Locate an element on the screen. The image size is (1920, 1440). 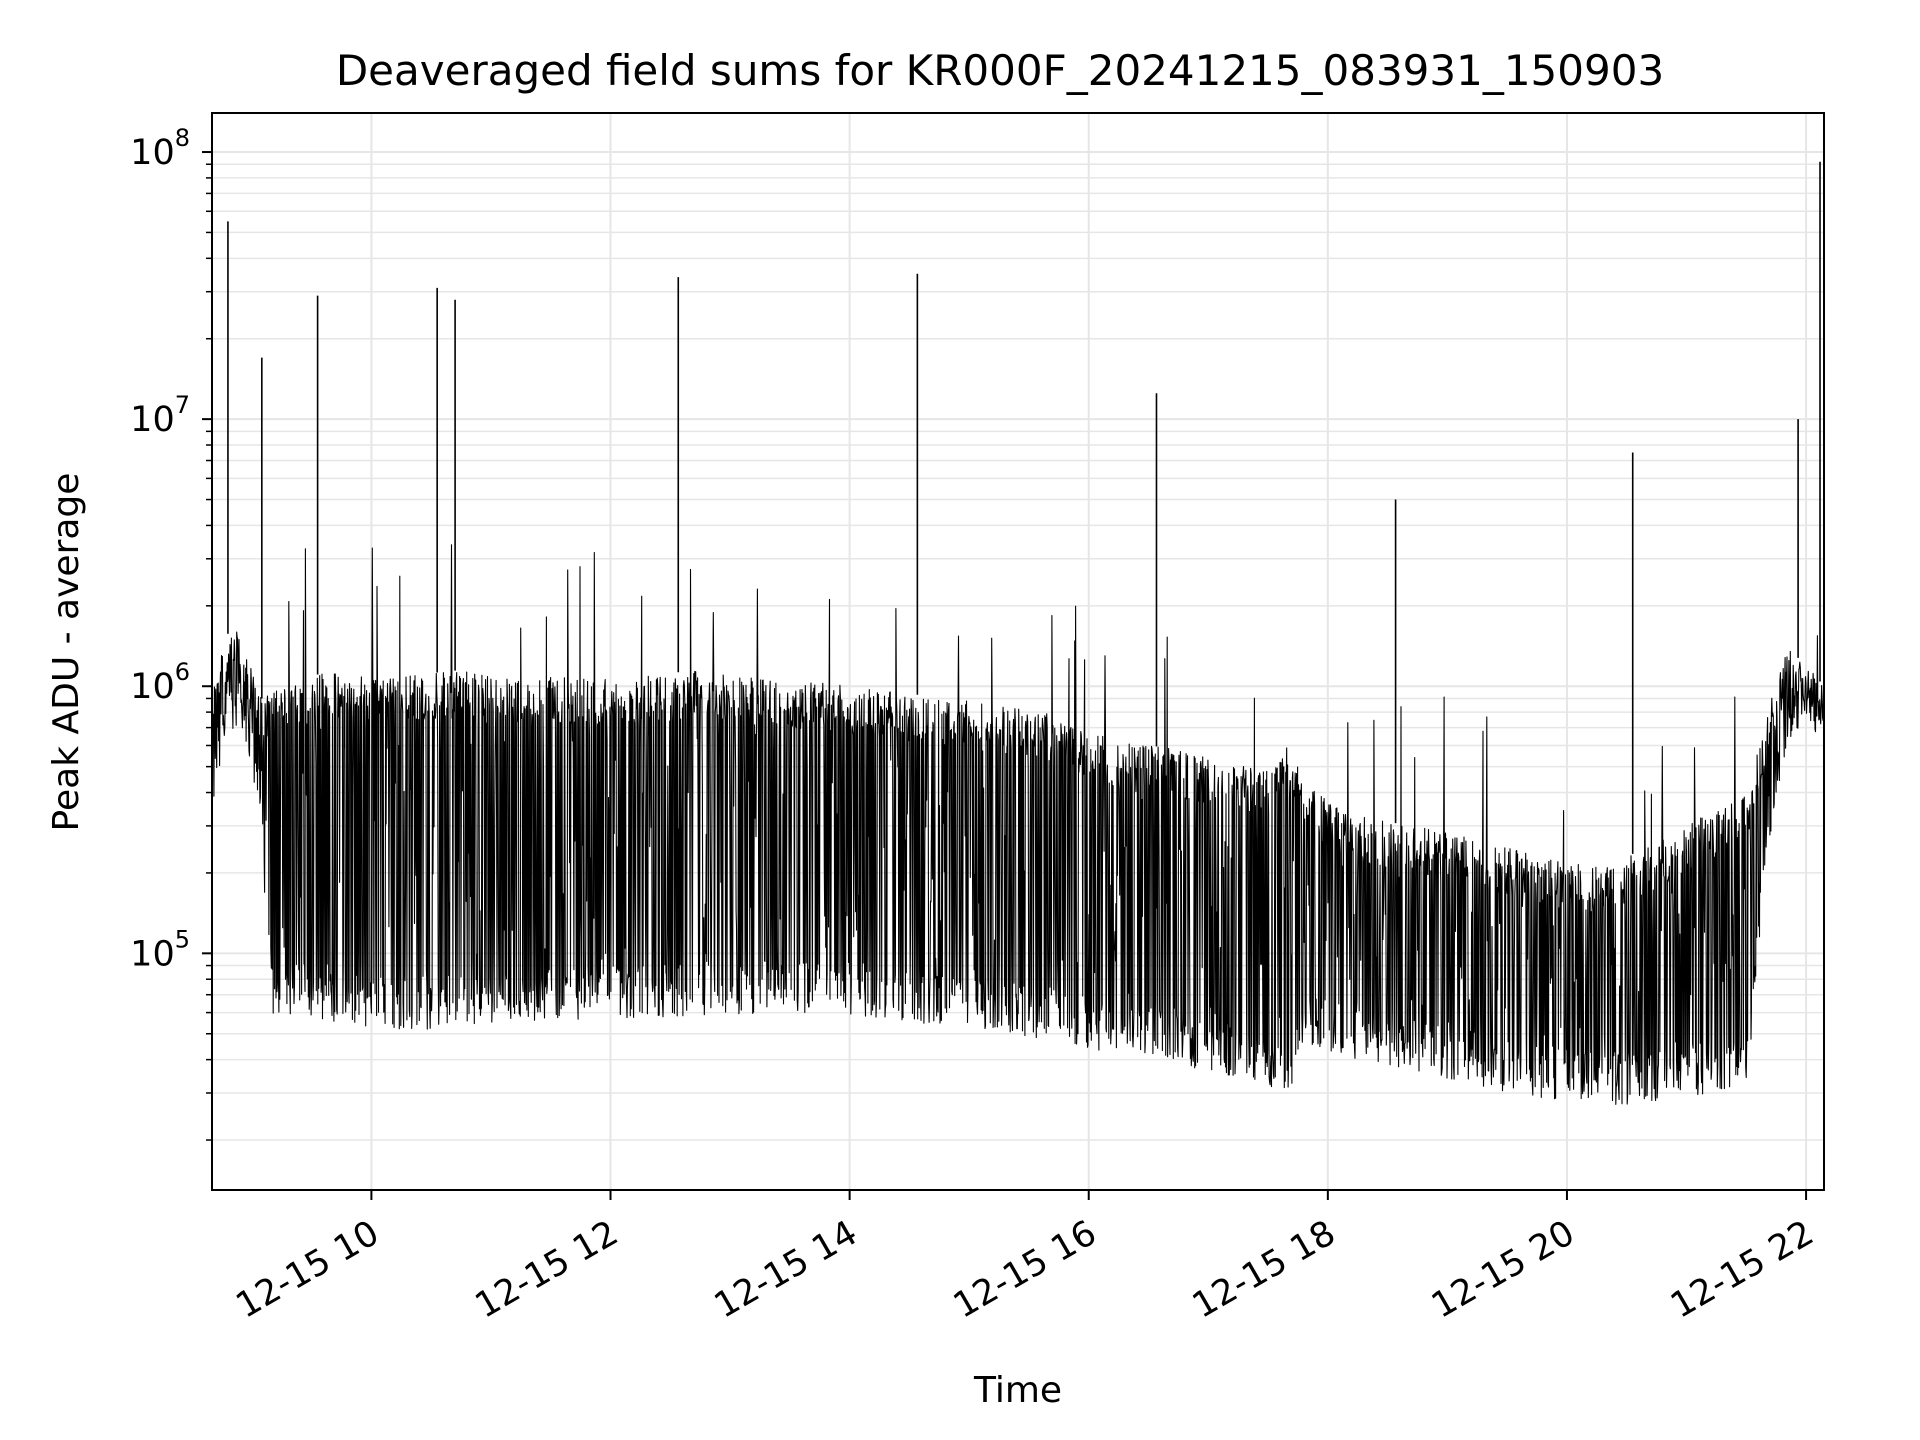
y-axis: 10⁵ 10⁶ 10⁷ 10⁸ is located at coordinates (171, 632).